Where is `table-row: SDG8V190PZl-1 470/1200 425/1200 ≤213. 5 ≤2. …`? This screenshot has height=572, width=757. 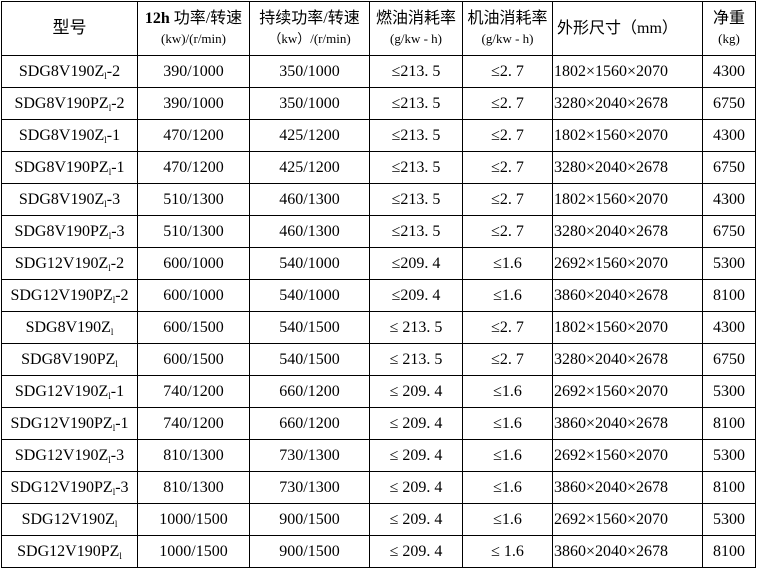
table-row: SDG8V190PZl-1 470/1200 425/1200 ≤213. 5 ≤2. … is located at coordinates (378, 167).